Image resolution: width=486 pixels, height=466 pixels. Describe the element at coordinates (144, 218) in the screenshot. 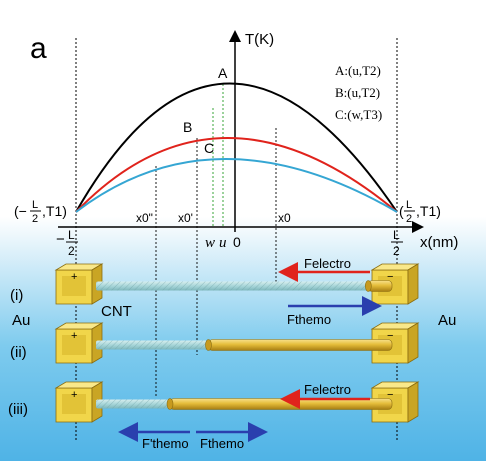

I see `tick-x0-double-prime: x0"` at that location.